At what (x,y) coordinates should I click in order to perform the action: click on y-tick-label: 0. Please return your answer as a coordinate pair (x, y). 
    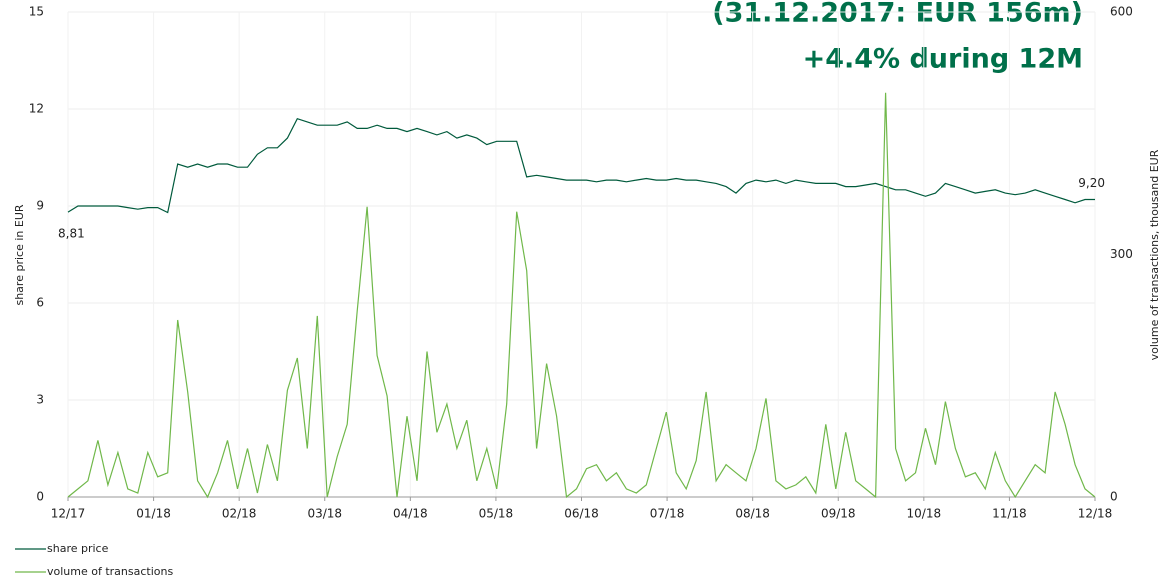
    Looking at the image, I should click on (40, 497).